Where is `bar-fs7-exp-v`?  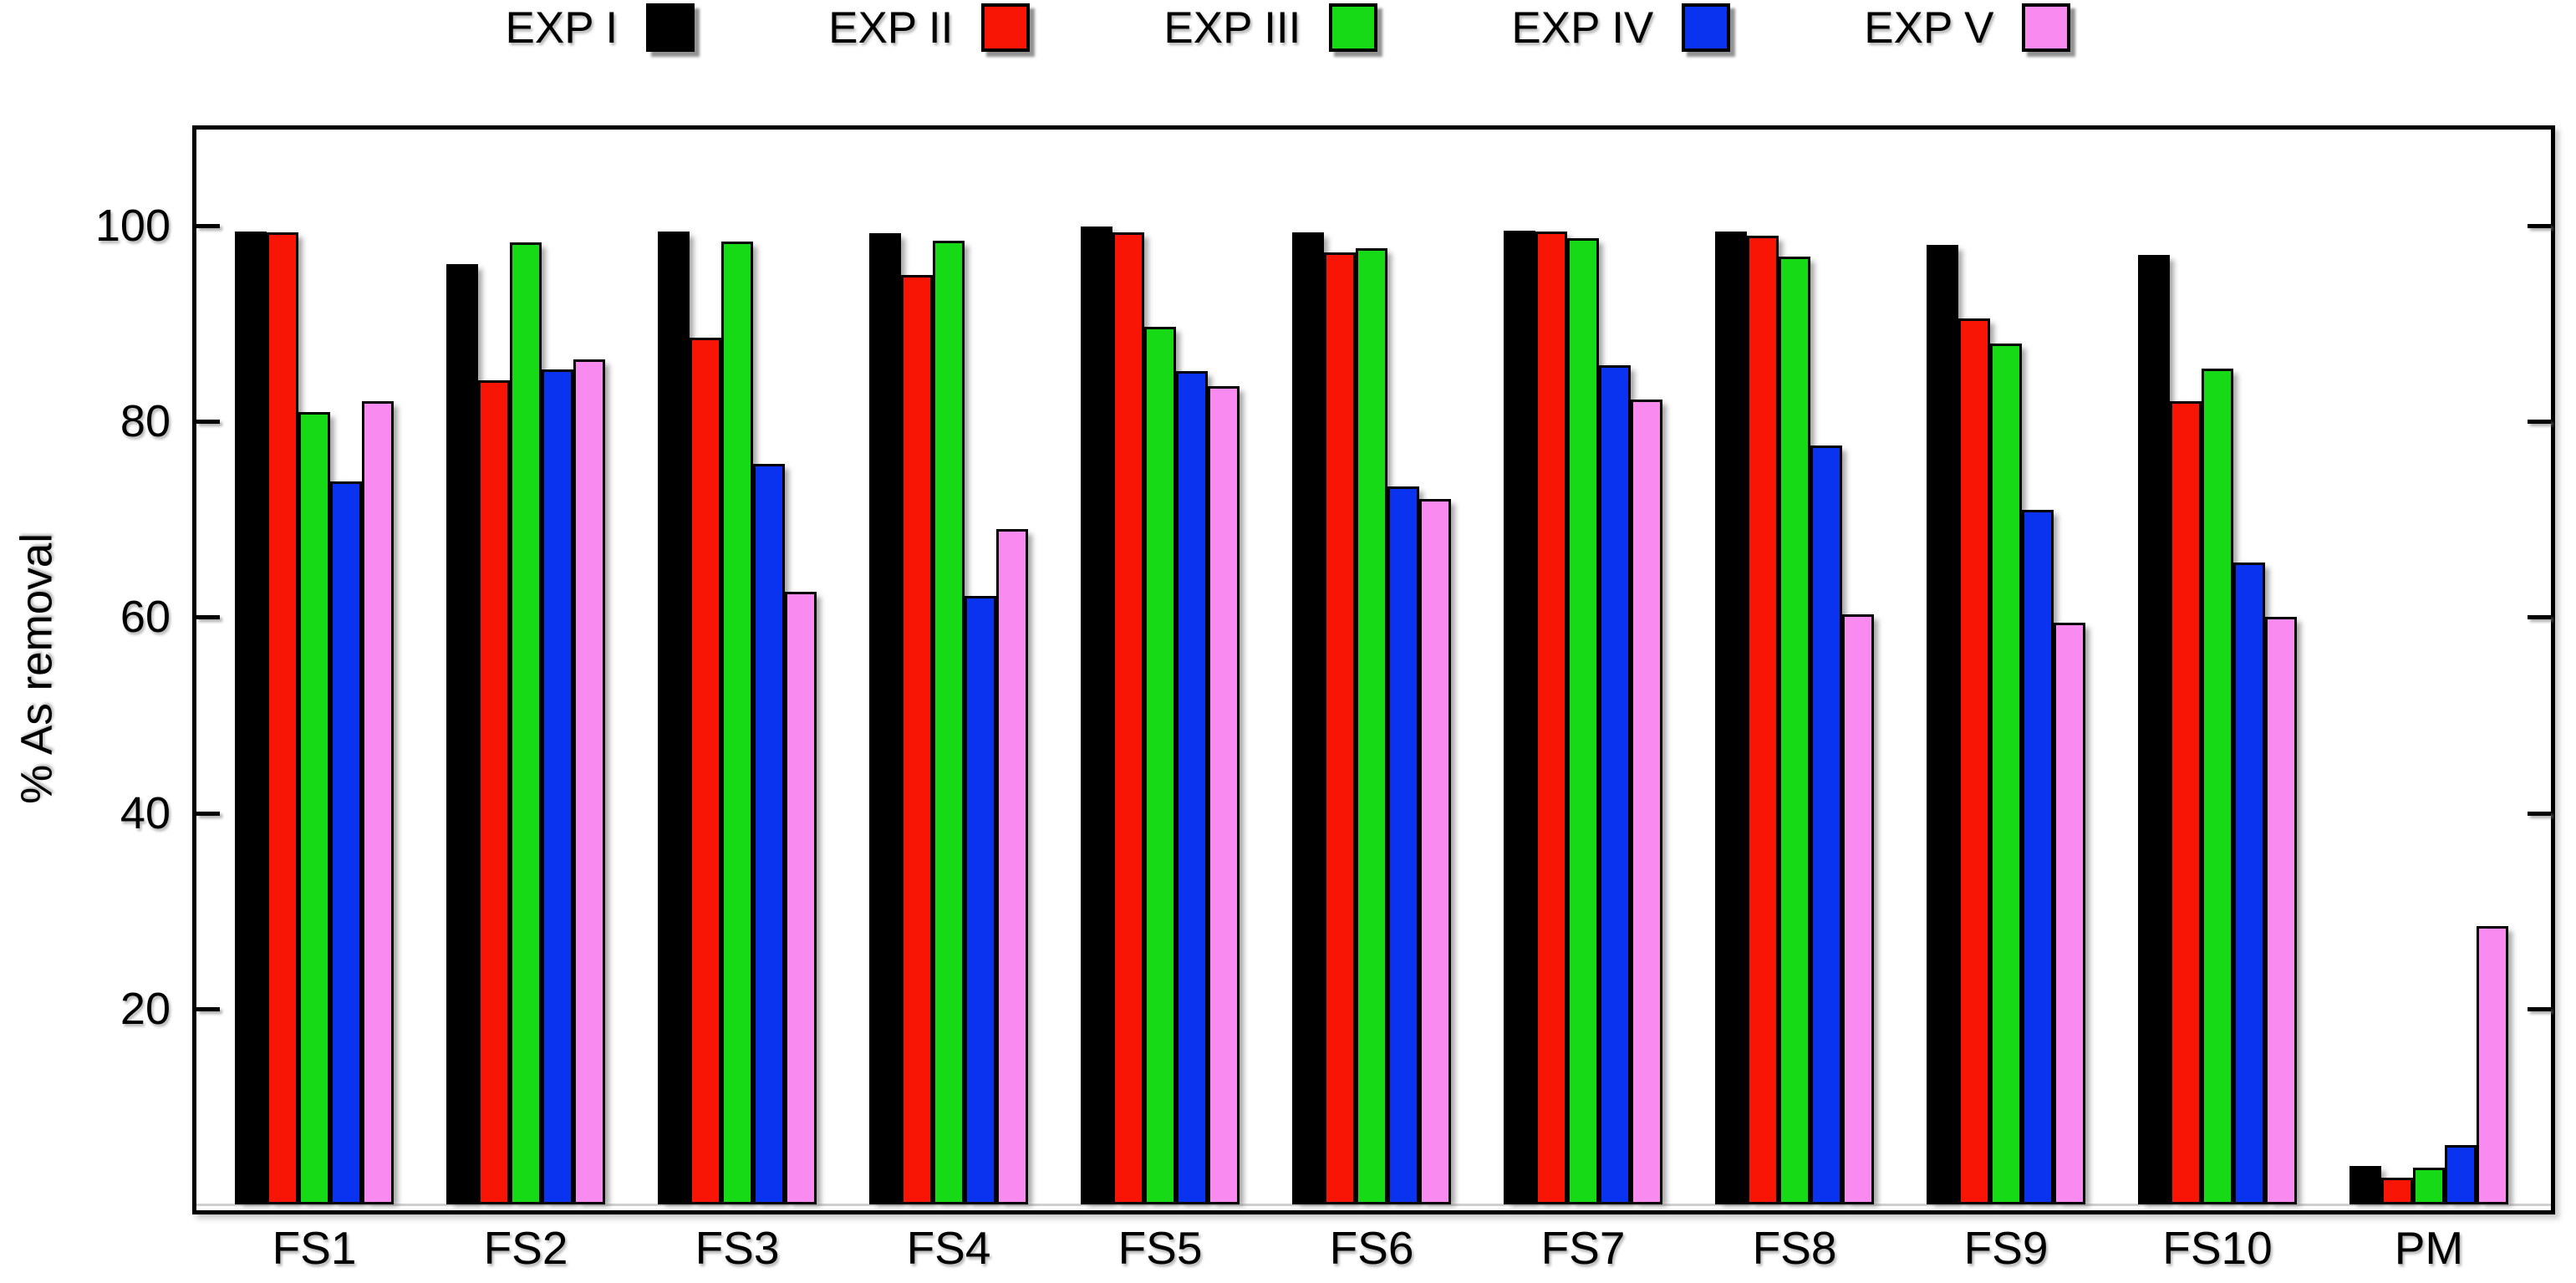 bar-fs7-exp-v is located at coordinates (1646, 802).